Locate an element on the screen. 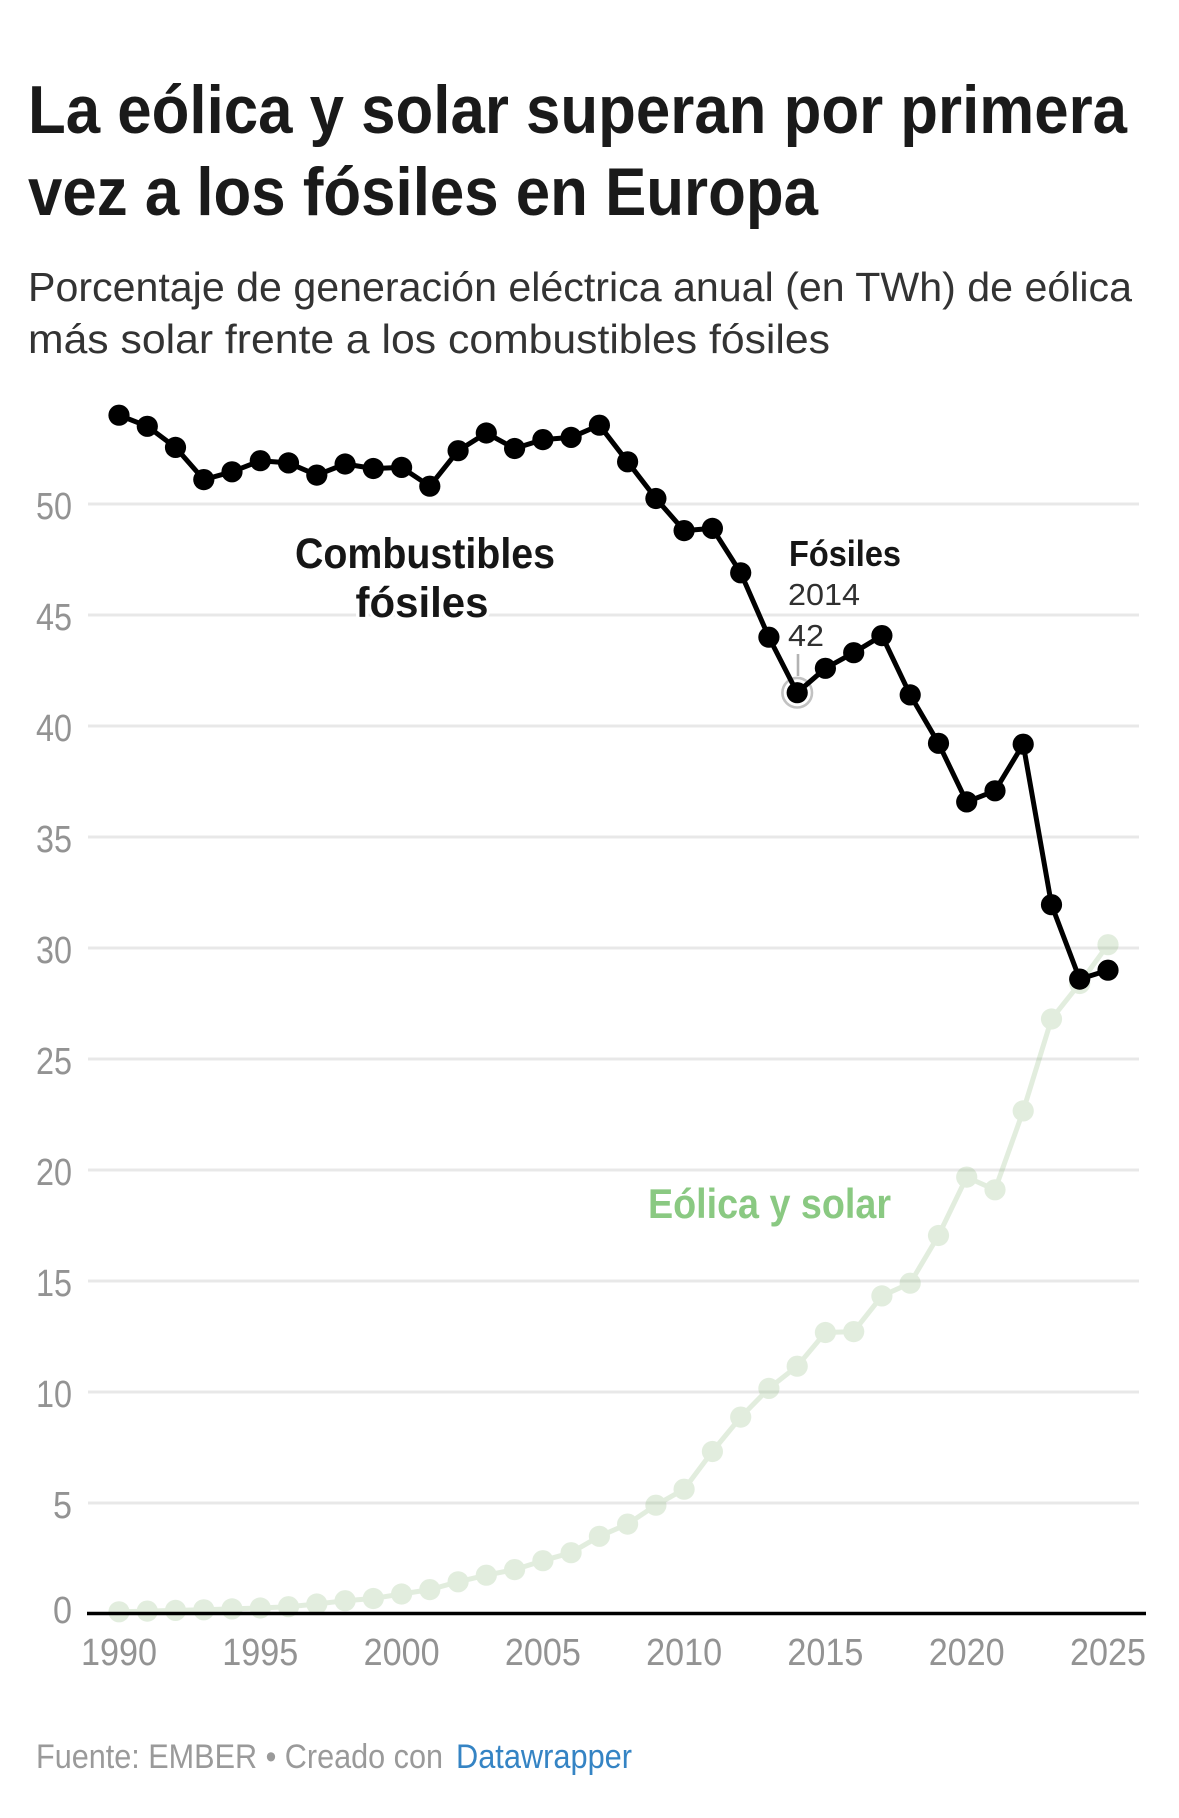 The image size is (1179, 1818). svg-text: 2010 is located at coordinates (684, 1653).